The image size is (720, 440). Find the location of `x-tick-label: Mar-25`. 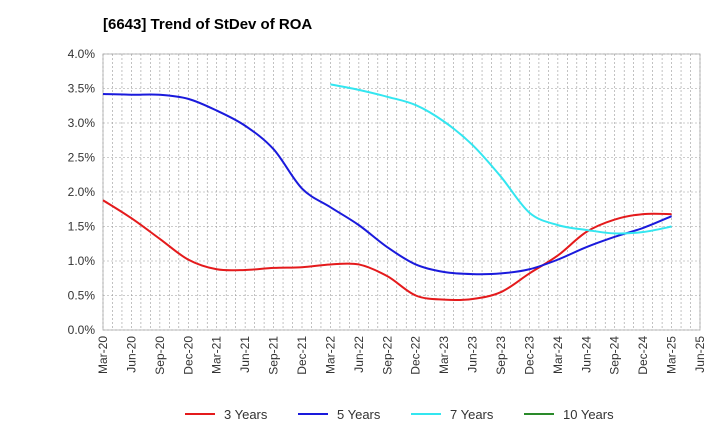

x-tick-label: Mar-25 is located at coordinates (672, 355).